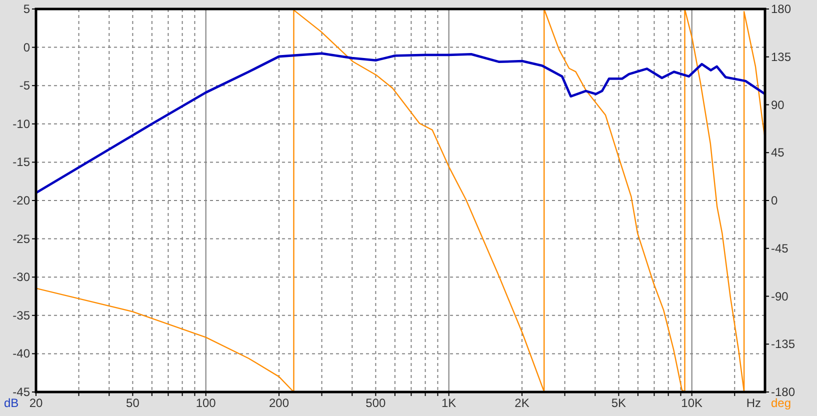 The image size is (817, 416). I want to click on y-tick-label: -15, so click(21, 162).